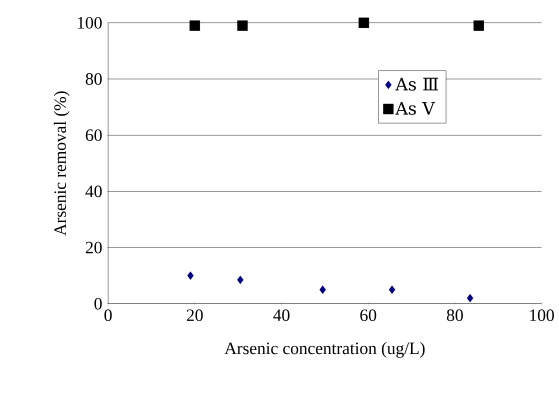 The width and height of the screenshot is (559, 400). What do you see at coordinates (94, 79) in the screenshot?
I see `y-tick-label: 80` at bounding box center [94, 79].